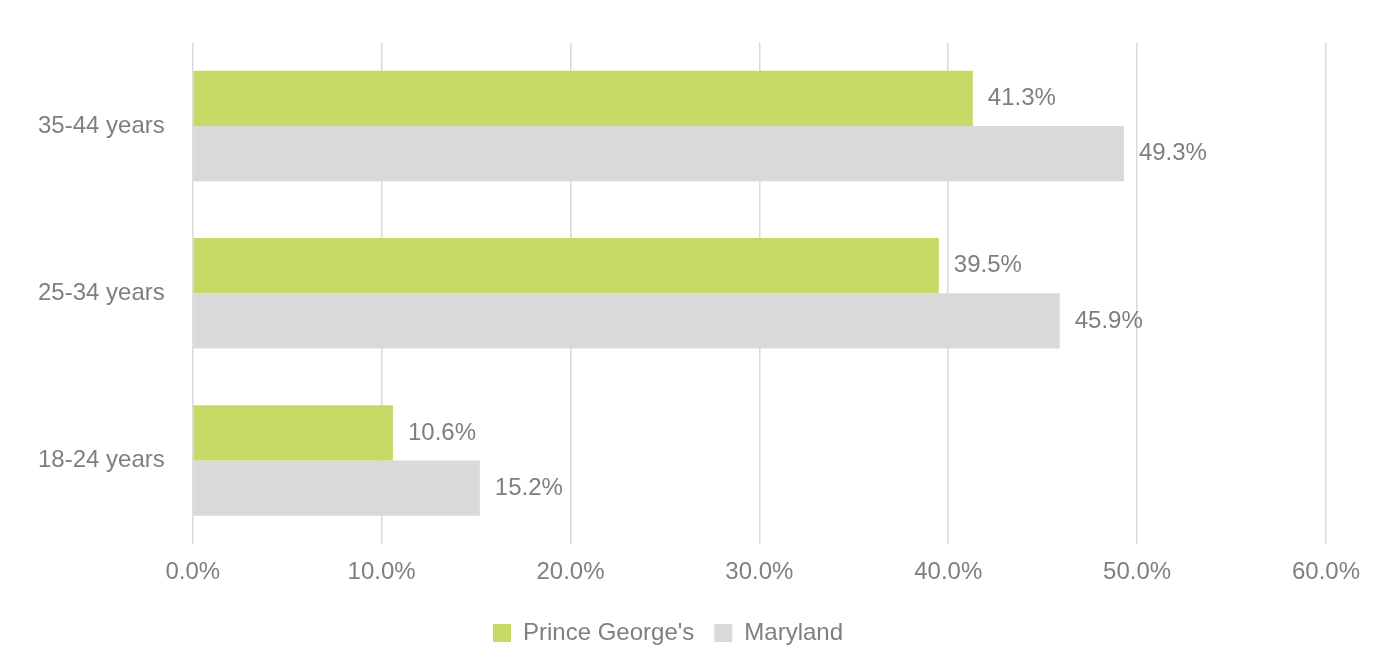 This screenshot has width=1384, height=659. What do you see at coordinates (381, 571) in the screenshot?
I see `x-tick-label: 10.0%` at bounding box center [381, 571].